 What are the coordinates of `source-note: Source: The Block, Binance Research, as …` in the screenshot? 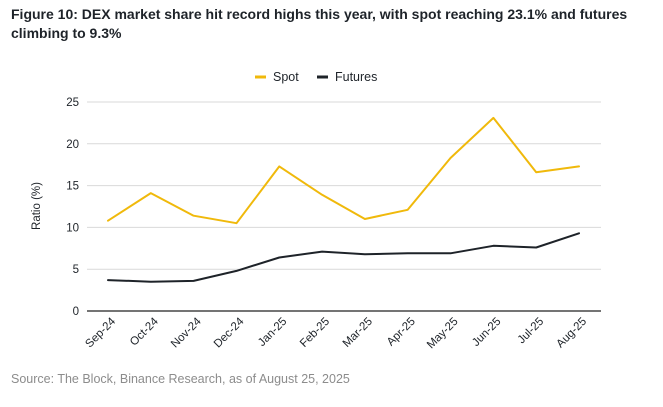 It's located at (180, 379).